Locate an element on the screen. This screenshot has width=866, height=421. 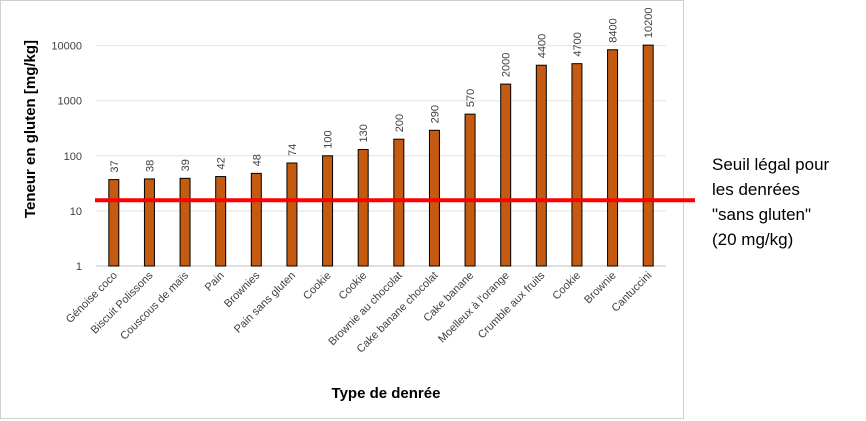
data-label: 48 is located at coordinates (257, 160).